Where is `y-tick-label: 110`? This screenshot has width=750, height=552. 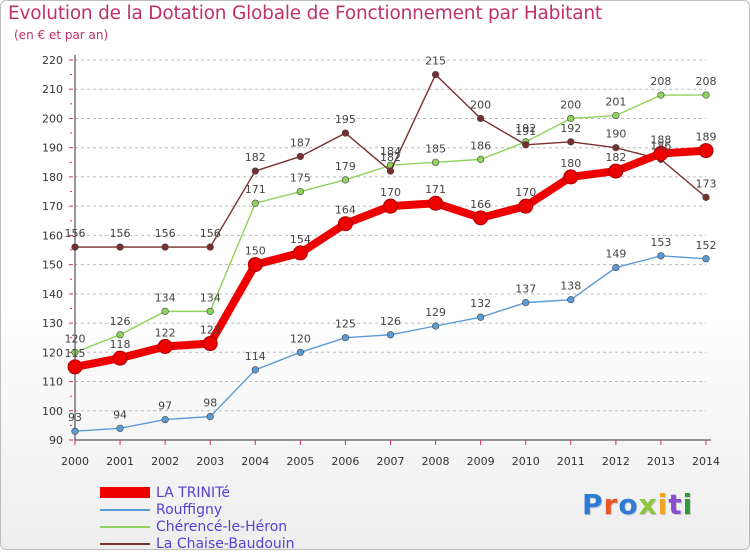
y-tick-label: 110 is located at coordinates (52, 382).